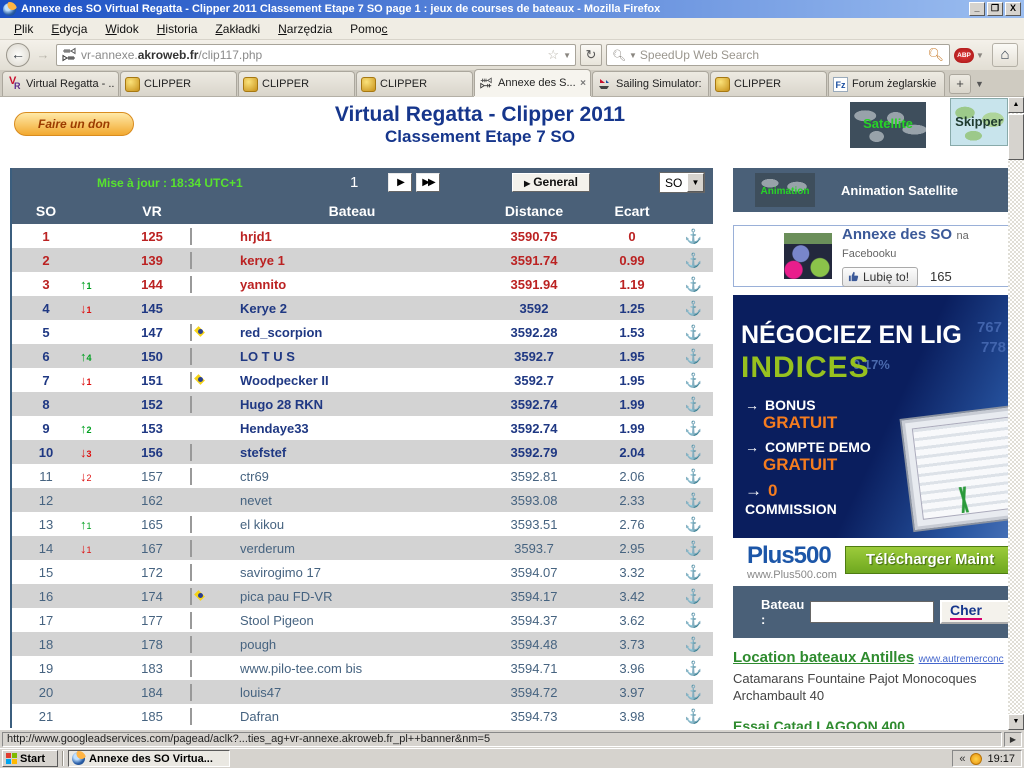  I want to click on boat-name-cell: savirogimo 17, so click(280, 572).